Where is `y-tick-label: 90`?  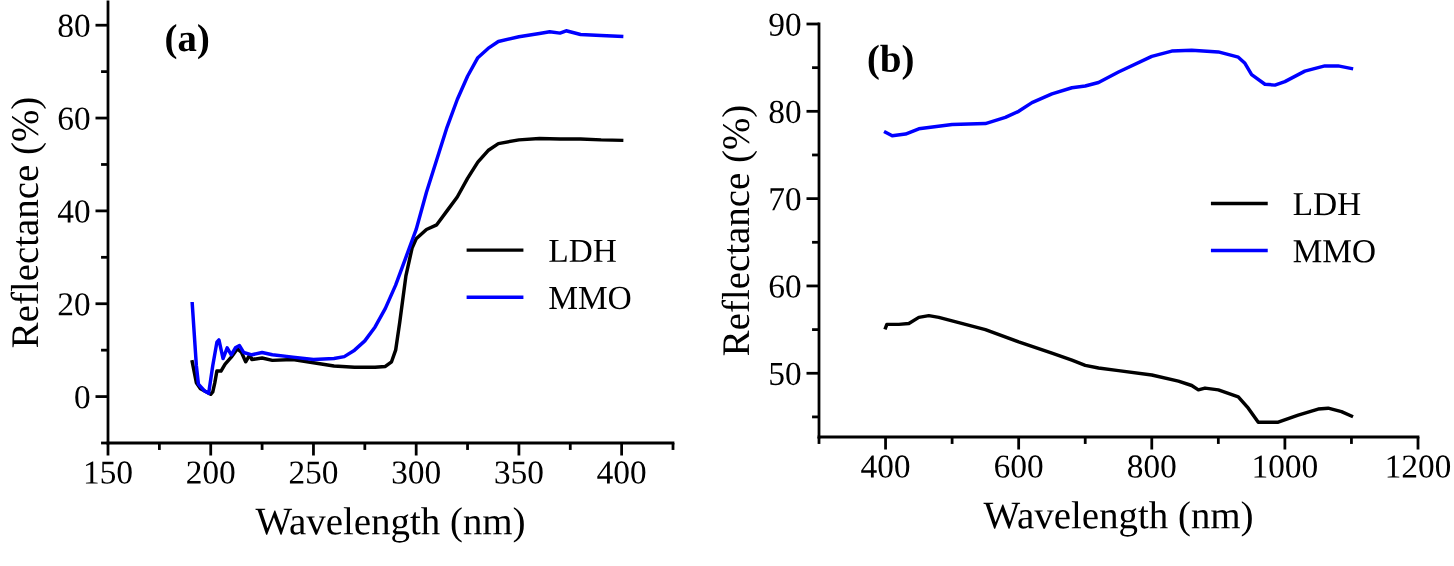
y-tick-label: 90 is located at coordinates (785, 24).